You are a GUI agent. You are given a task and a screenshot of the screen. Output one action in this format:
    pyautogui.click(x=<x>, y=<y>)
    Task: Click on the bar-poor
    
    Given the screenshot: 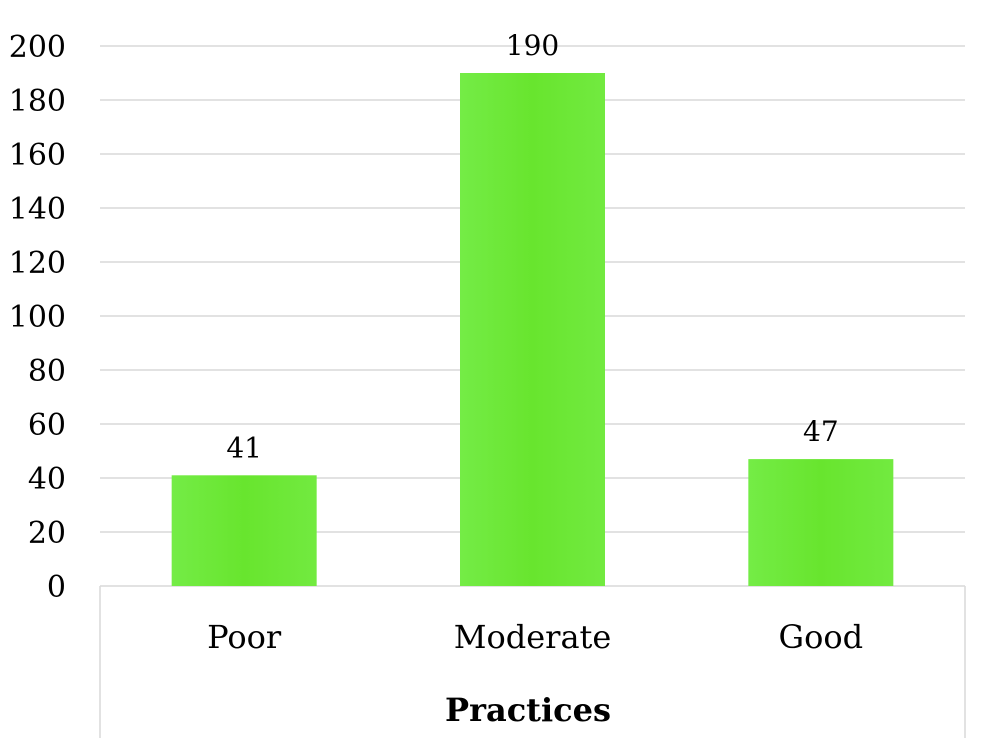 What is the action you would take?
    pyautogui.click(x=244, y=530)
    